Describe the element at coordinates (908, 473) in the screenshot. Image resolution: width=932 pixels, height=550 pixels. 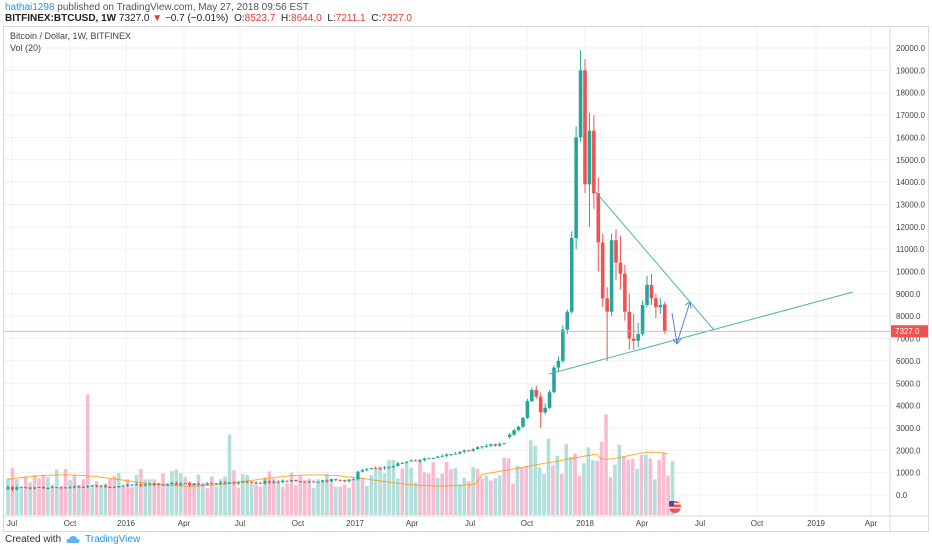
I see `y-tick-label: 1000.0` at that location.